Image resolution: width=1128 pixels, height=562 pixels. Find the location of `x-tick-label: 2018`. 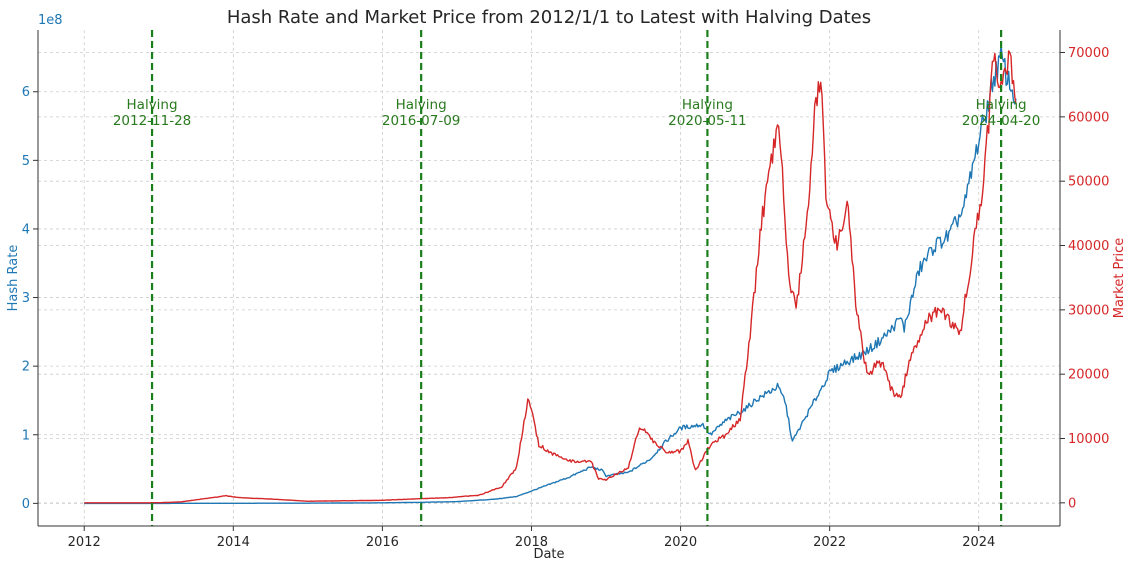

x-tick-label: 2018 is located at coordinates (531, 542).